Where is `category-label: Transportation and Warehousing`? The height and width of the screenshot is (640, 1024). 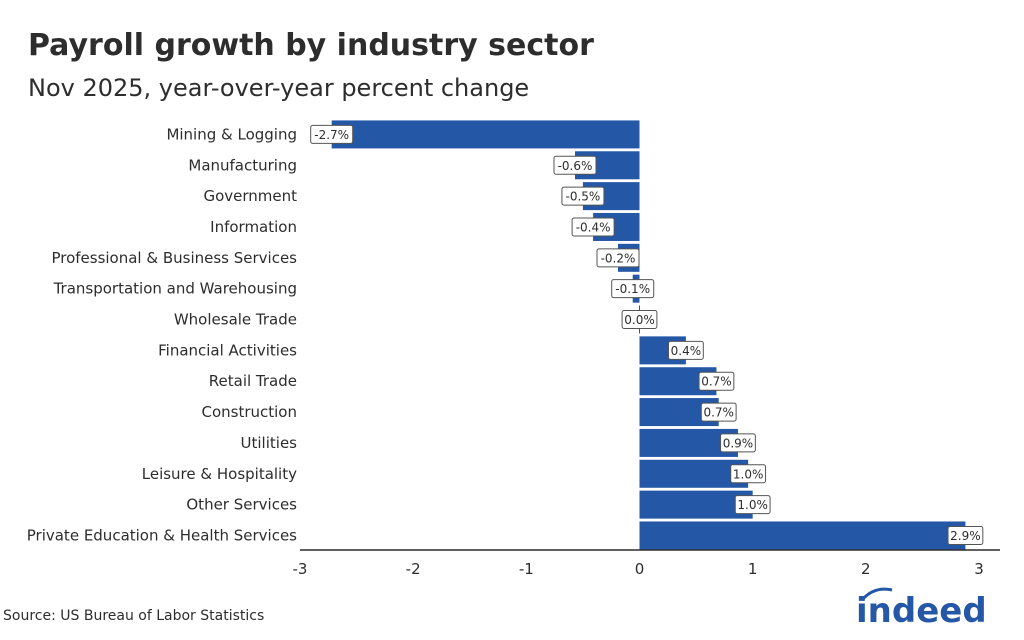
category-label: Transportation and Warehousing is located at coordinates (175, 289).